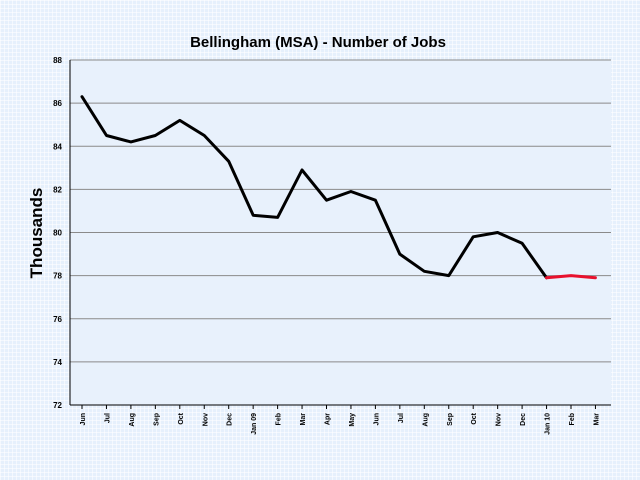 This screenshot has height=480, width=640. I want to click on y-tick-label: 72, so click(57, 405).